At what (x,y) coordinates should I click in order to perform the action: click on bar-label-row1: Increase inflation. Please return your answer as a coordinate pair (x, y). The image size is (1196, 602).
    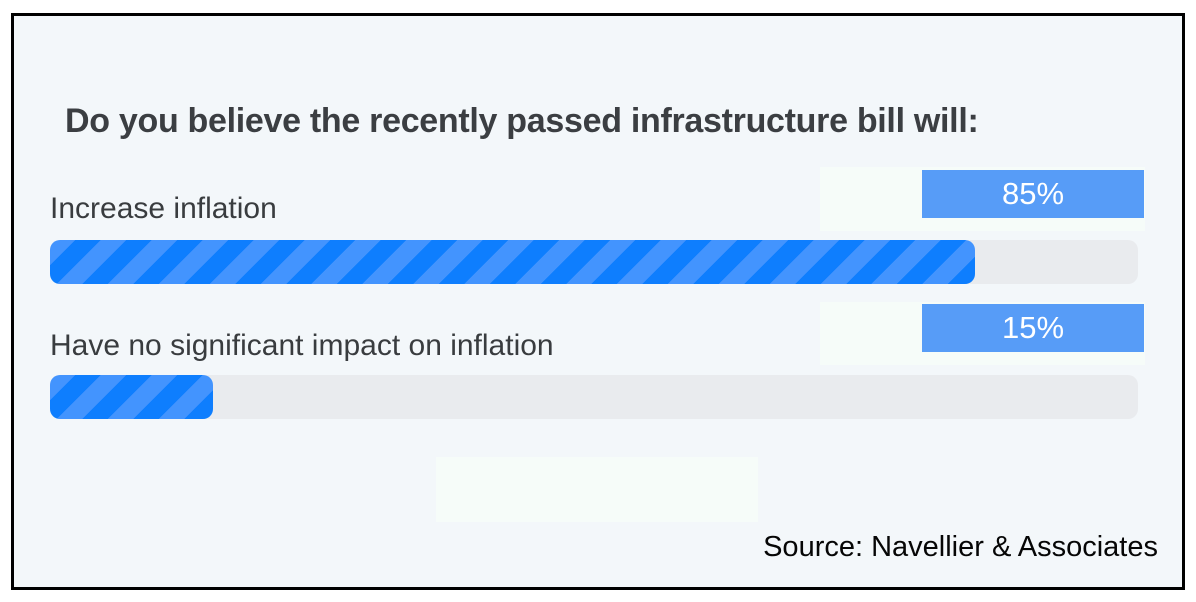
    Looking at the image, I should click on (163, 208).